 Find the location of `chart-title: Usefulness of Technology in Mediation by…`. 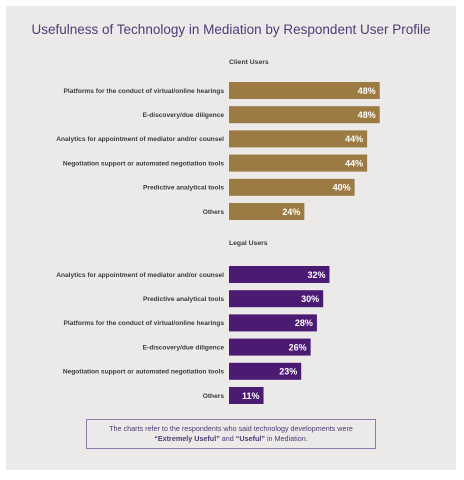

chart-title: Usefulness of Technology in Mediation by… is located at coordinates (231, 29).